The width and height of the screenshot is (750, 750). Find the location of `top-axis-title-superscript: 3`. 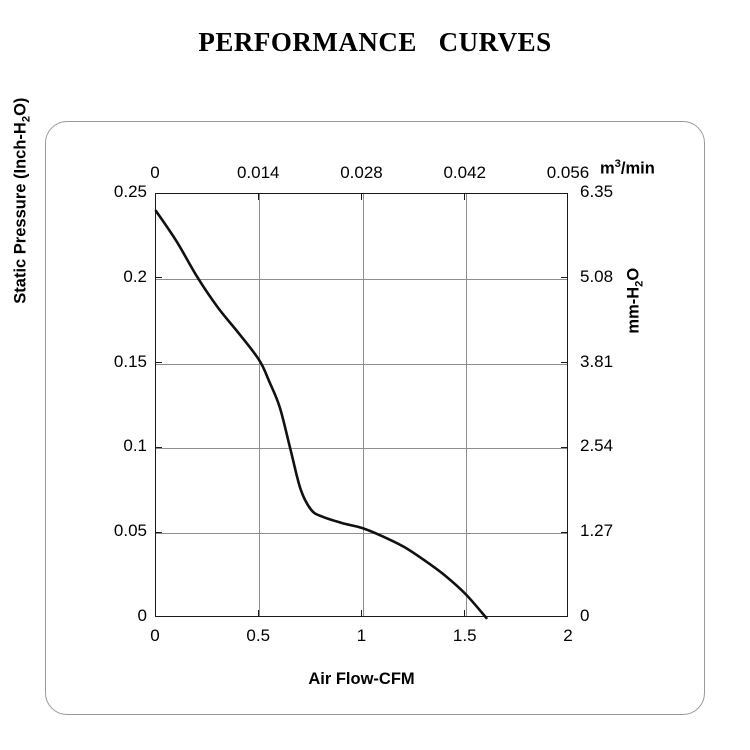

top-axis-title-superscript: 3 is located at coordinates (617, 164).